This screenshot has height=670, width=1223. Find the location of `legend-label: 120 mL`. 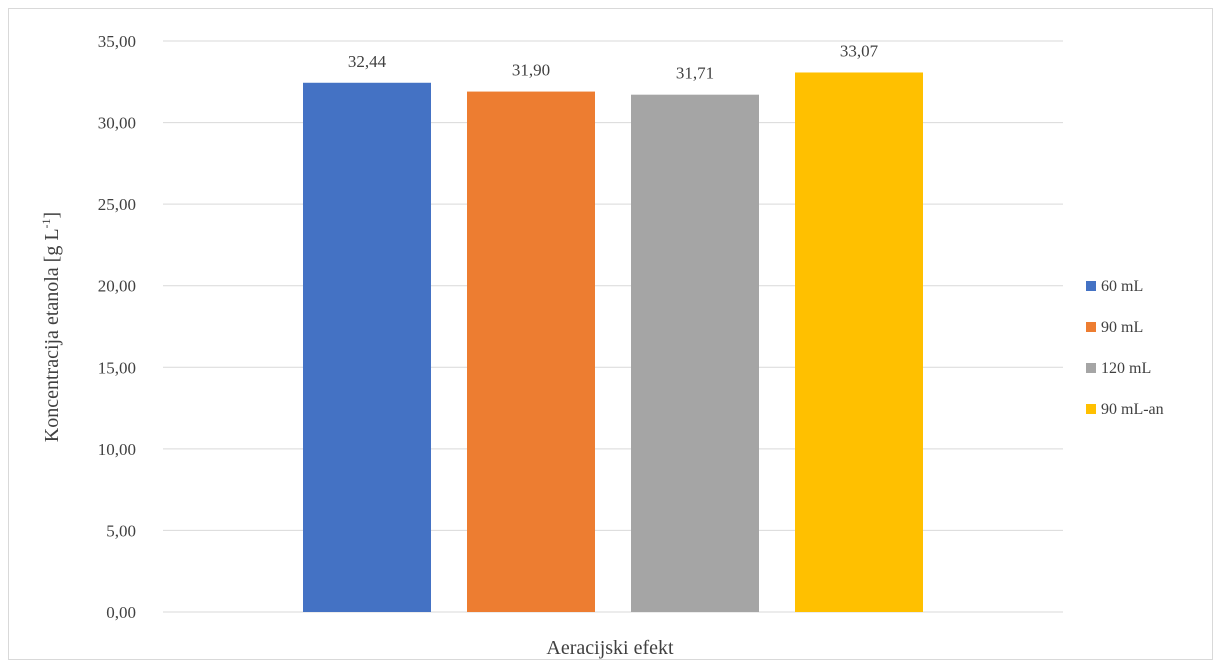

legend-label: 120 mL is located at coordinates (1126, 368).